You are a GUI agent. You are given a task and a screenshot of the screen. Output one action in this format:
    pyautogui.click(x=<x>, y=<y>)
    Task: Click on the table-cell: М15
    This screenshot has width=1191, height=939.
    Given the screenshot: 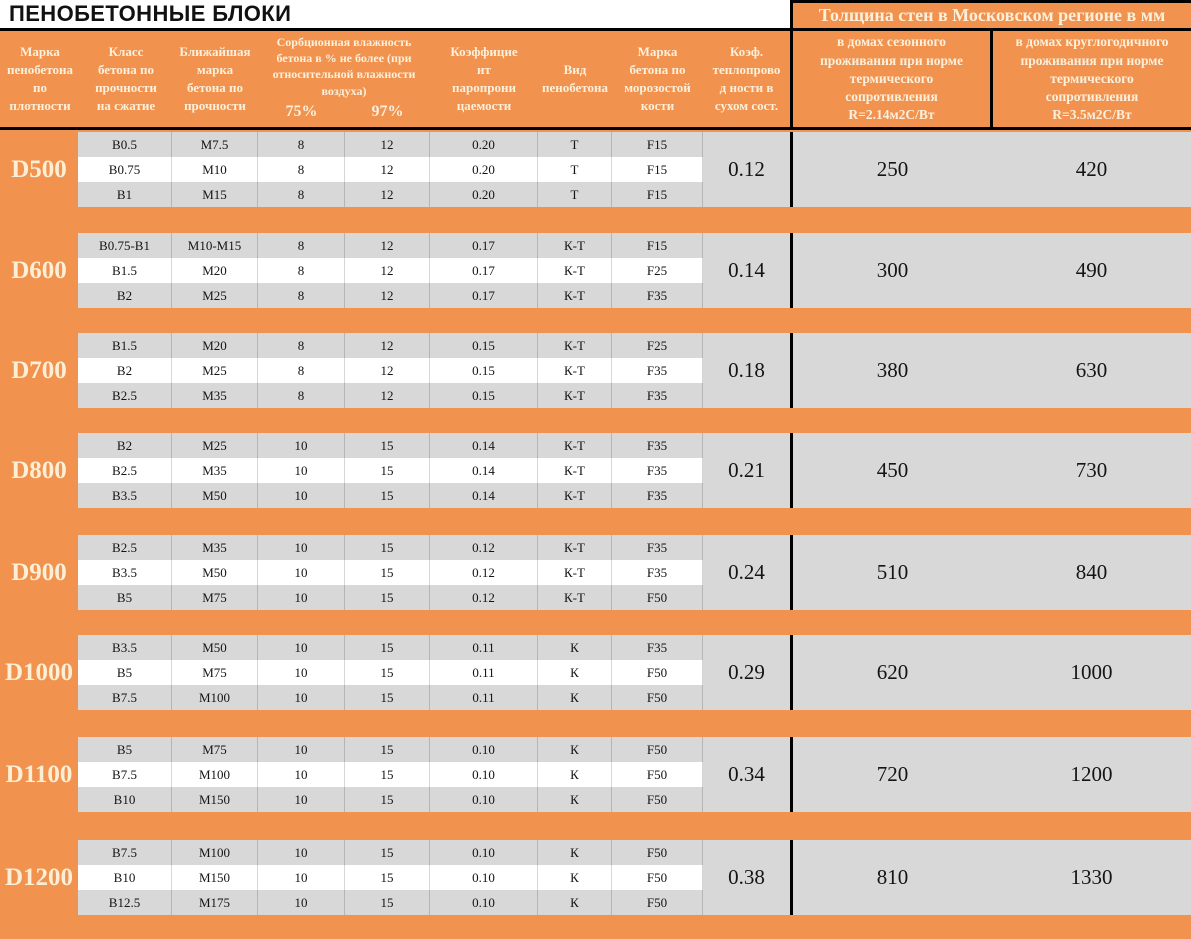 What is the action you would take?
    pyautogui.click(x=215, y=194)
    